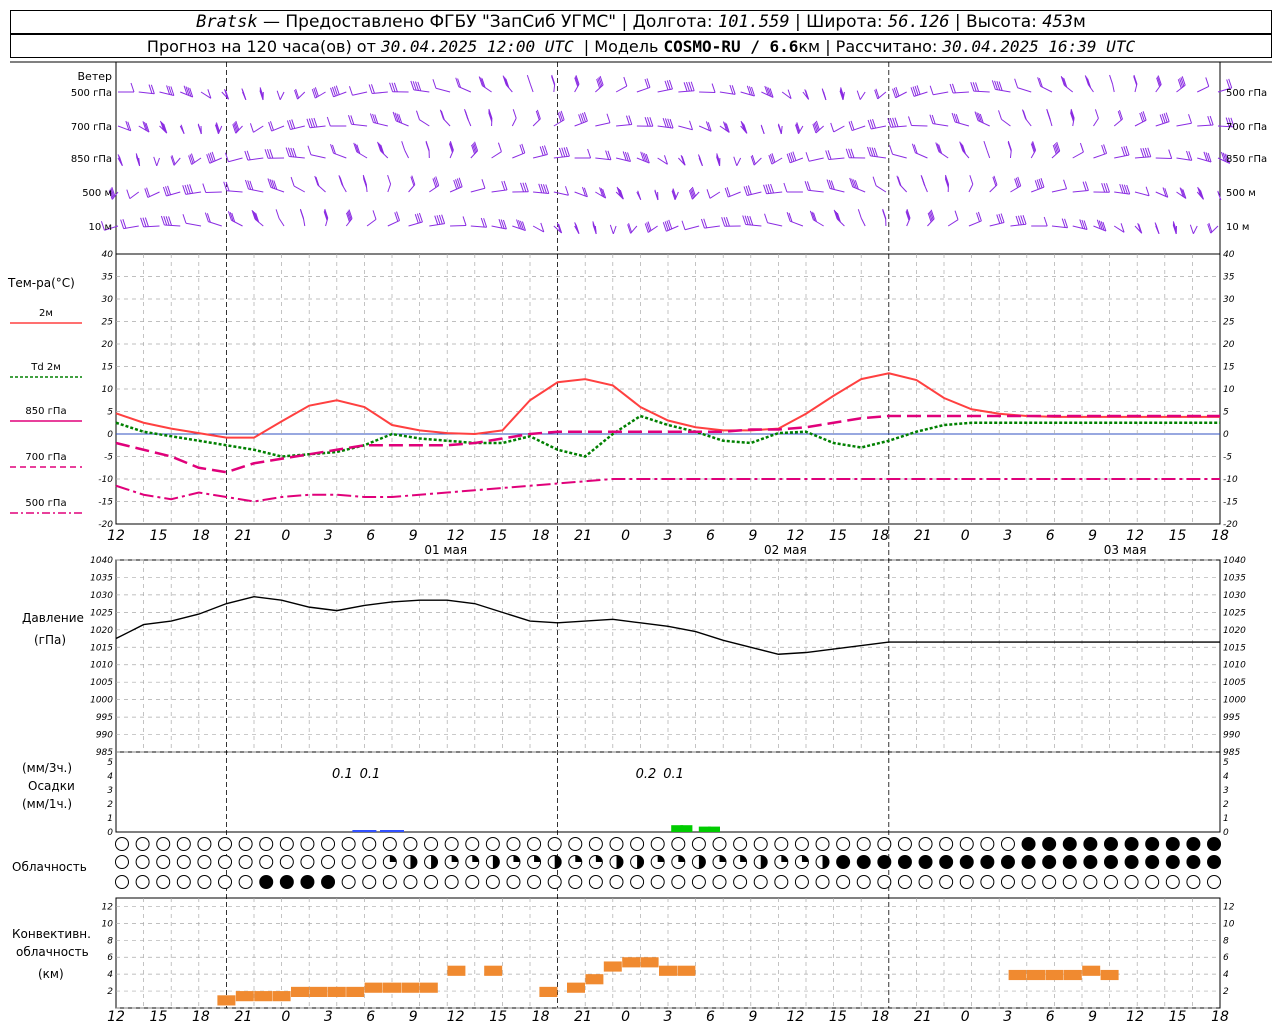 The image size is (1280, 1024). What do you see at coordinates (108, 323) in the screenshot?
I see `temp-tick-left: 25` at bounding box center [108, 323].